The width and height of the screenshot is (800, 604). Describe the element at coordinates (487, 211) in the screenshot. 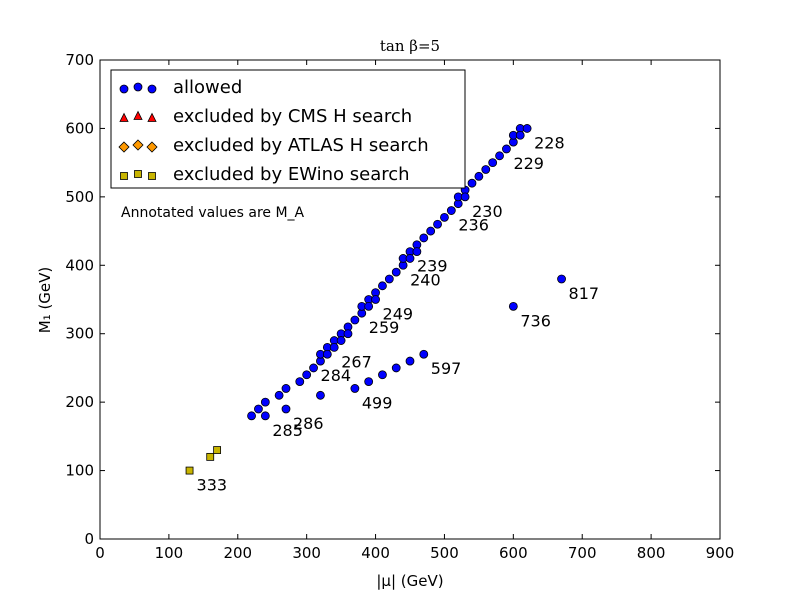

I see `point-annotation: 230` at that location.